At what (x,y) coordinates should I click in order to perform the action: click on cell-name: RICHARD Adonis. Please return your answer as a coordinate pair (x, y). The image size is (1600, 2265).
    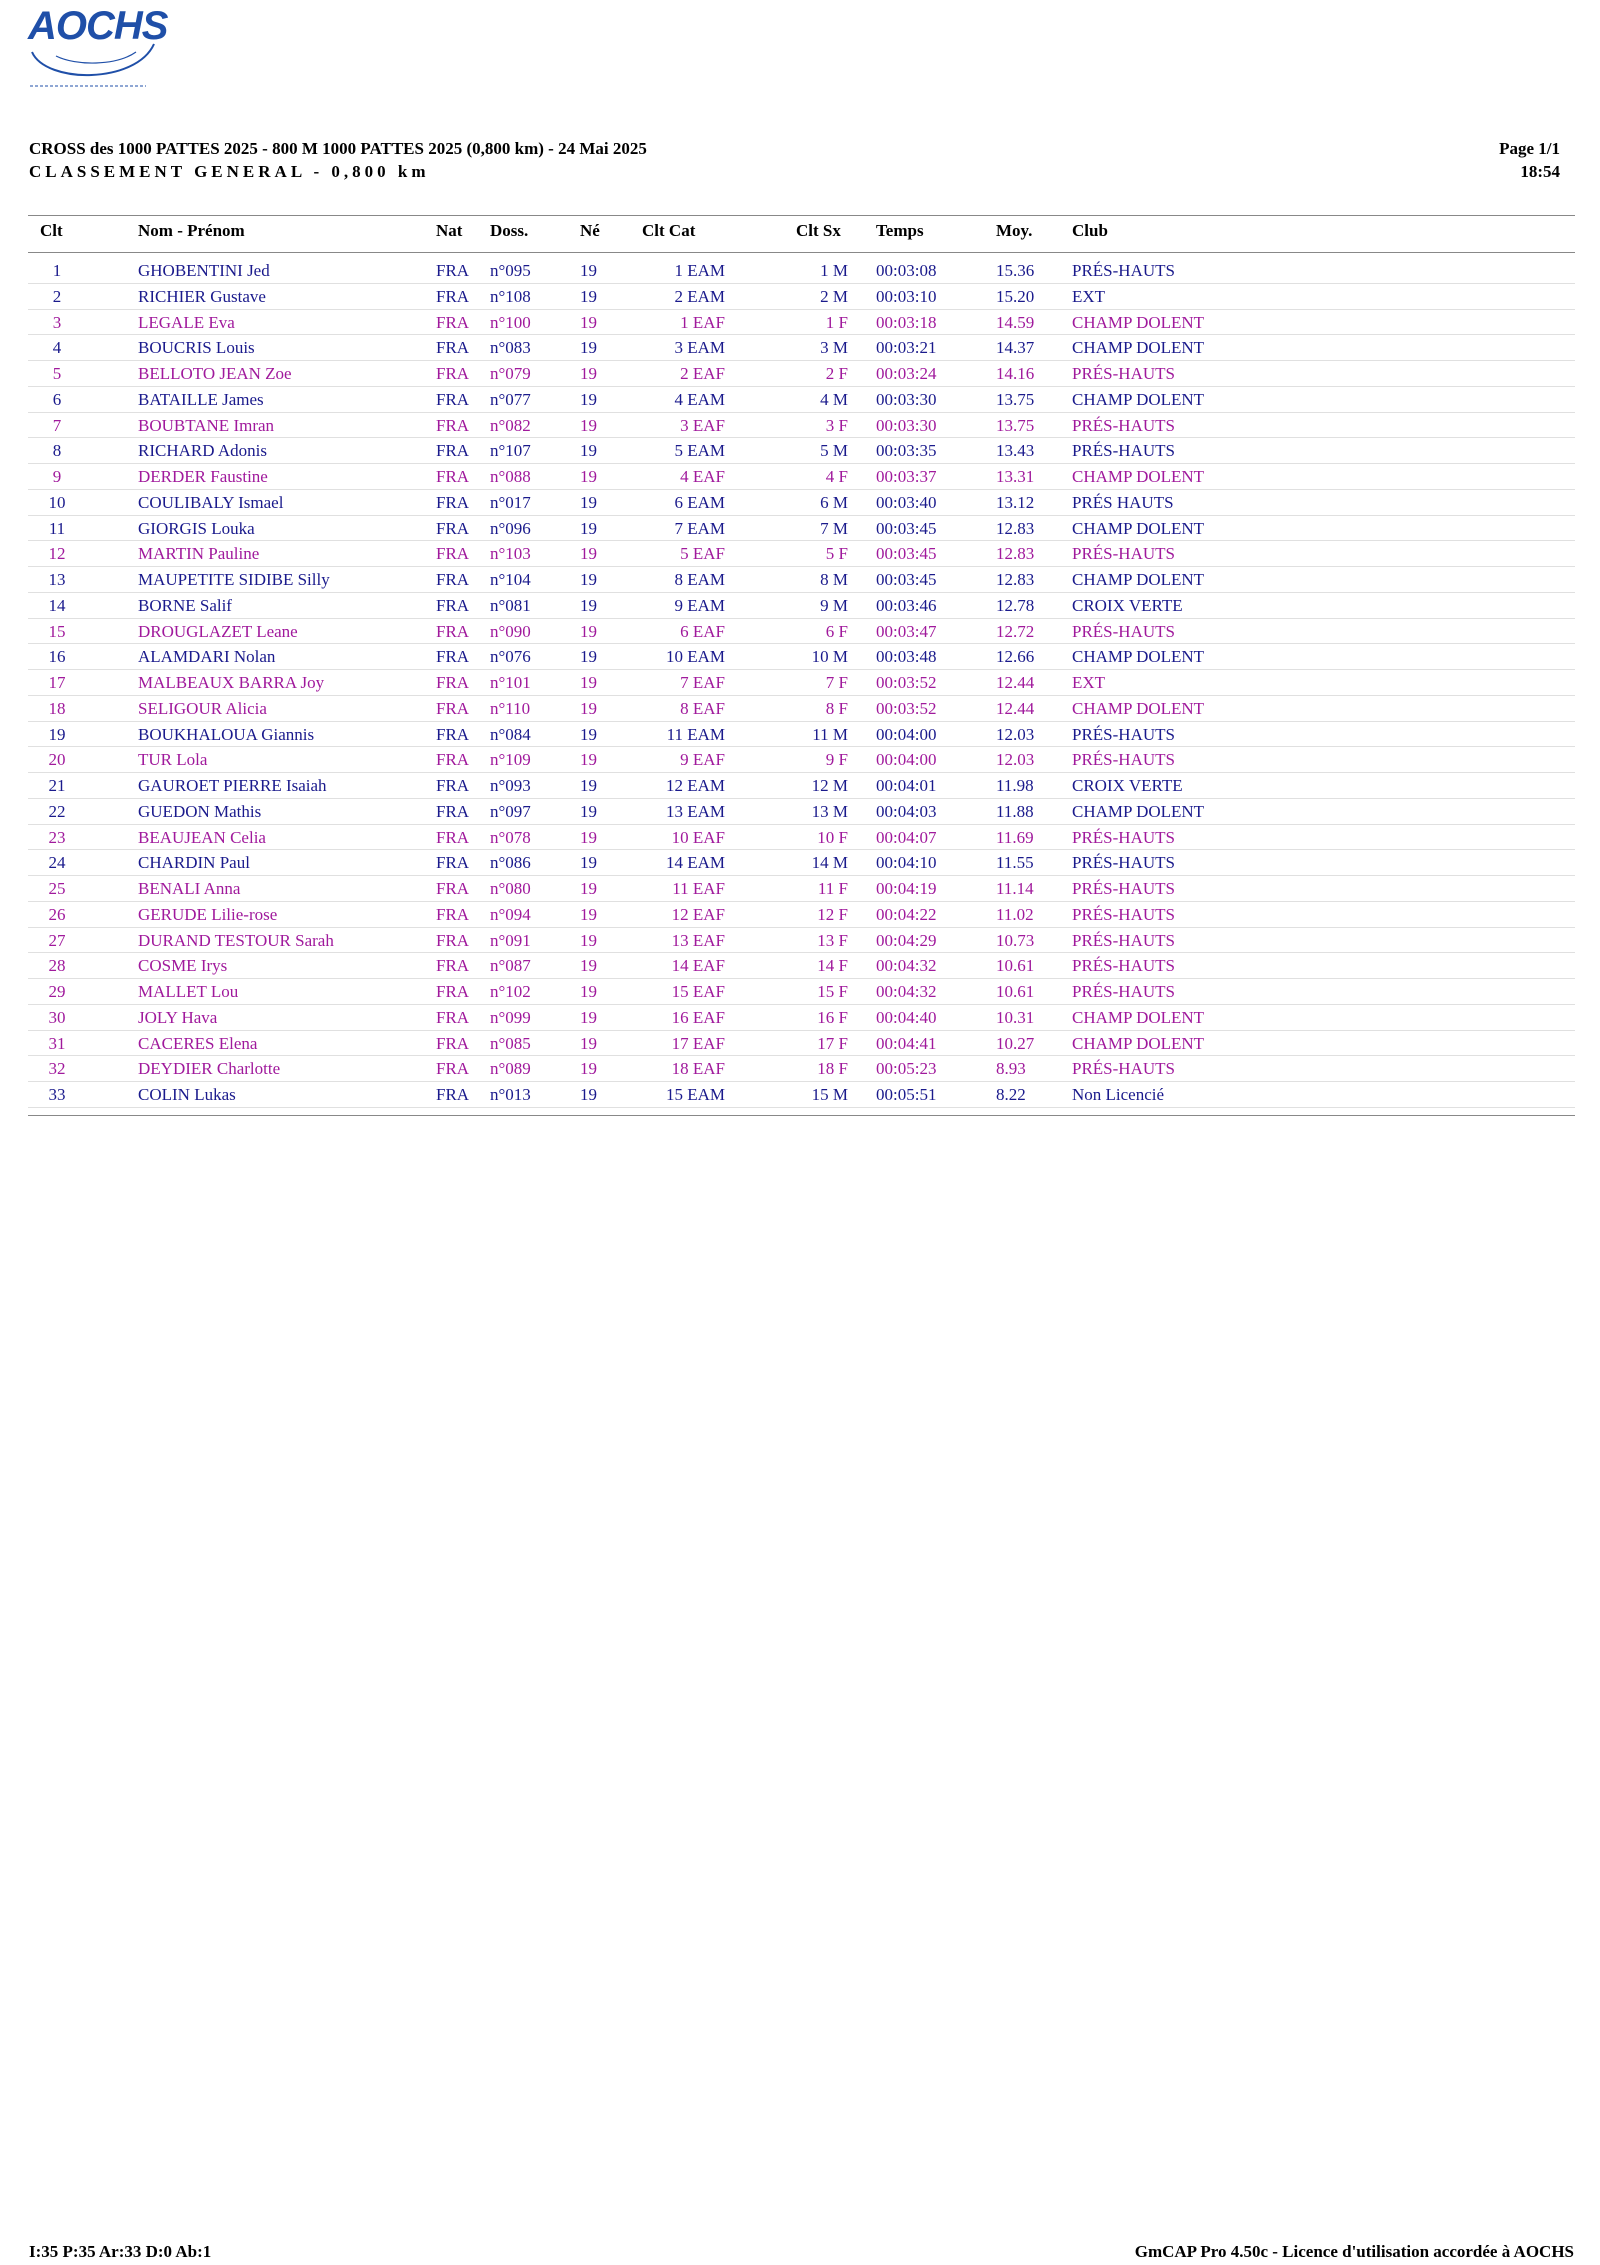
    Looking at the image, I should click on (202, 451).